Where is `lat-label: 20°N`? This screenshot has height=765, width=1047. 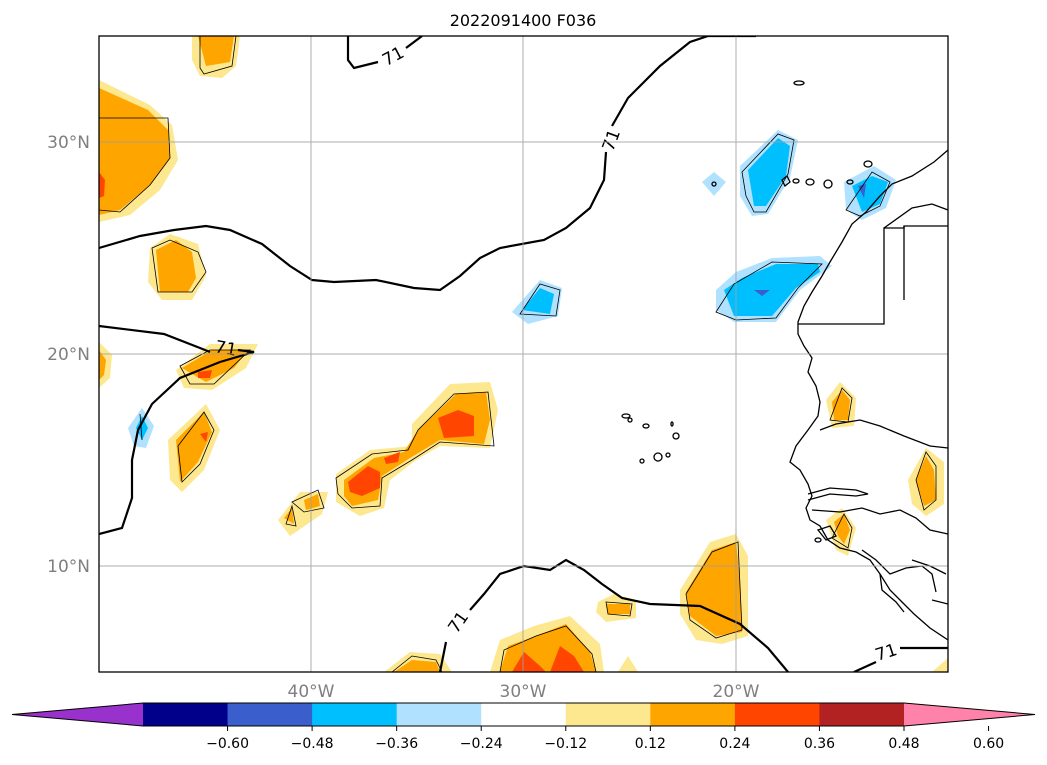 lat-label: 20°N is located at coordinates (68, 355).